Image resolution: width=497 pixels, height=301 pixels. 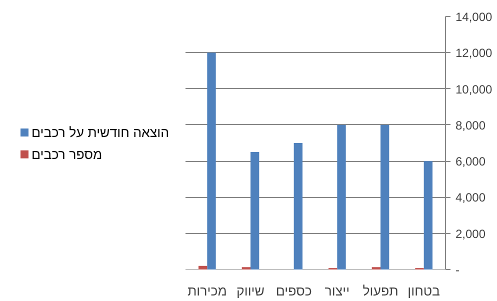 What do you see at coordinates (471, 161) in the screenshot?
I see `y-tick-label: 6,000` at bounding box center [471, 161].